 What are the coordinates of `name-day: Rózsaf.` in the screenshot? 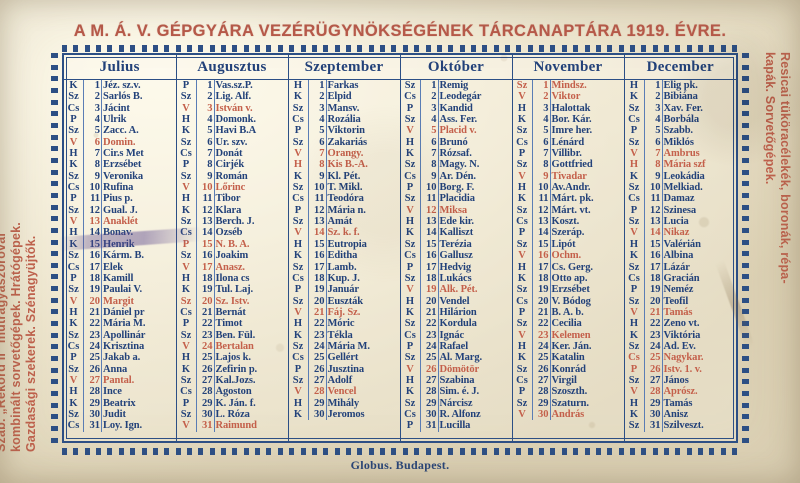 It's located at (455, 154).